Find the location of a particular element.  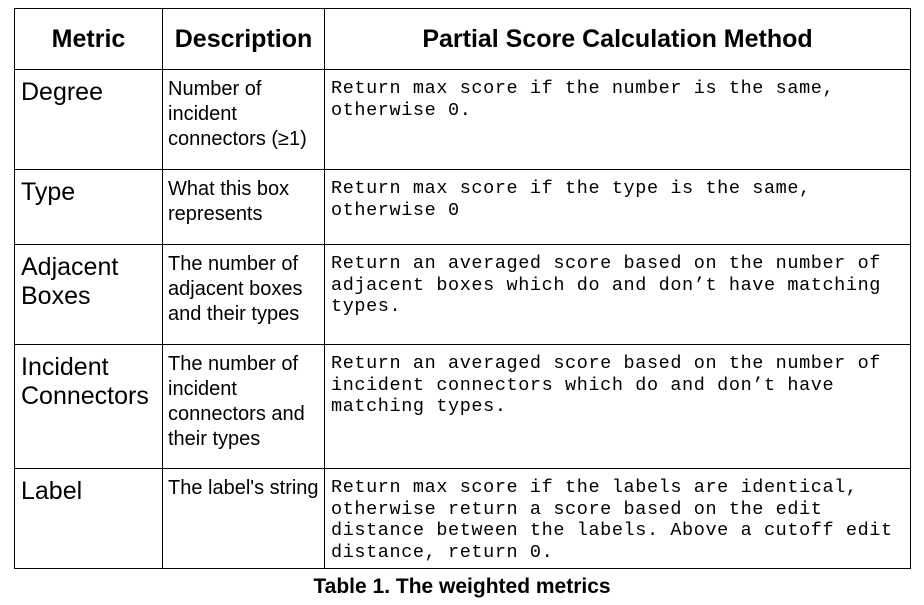

description-cell: The label's string is located at coordinates (243, 518).